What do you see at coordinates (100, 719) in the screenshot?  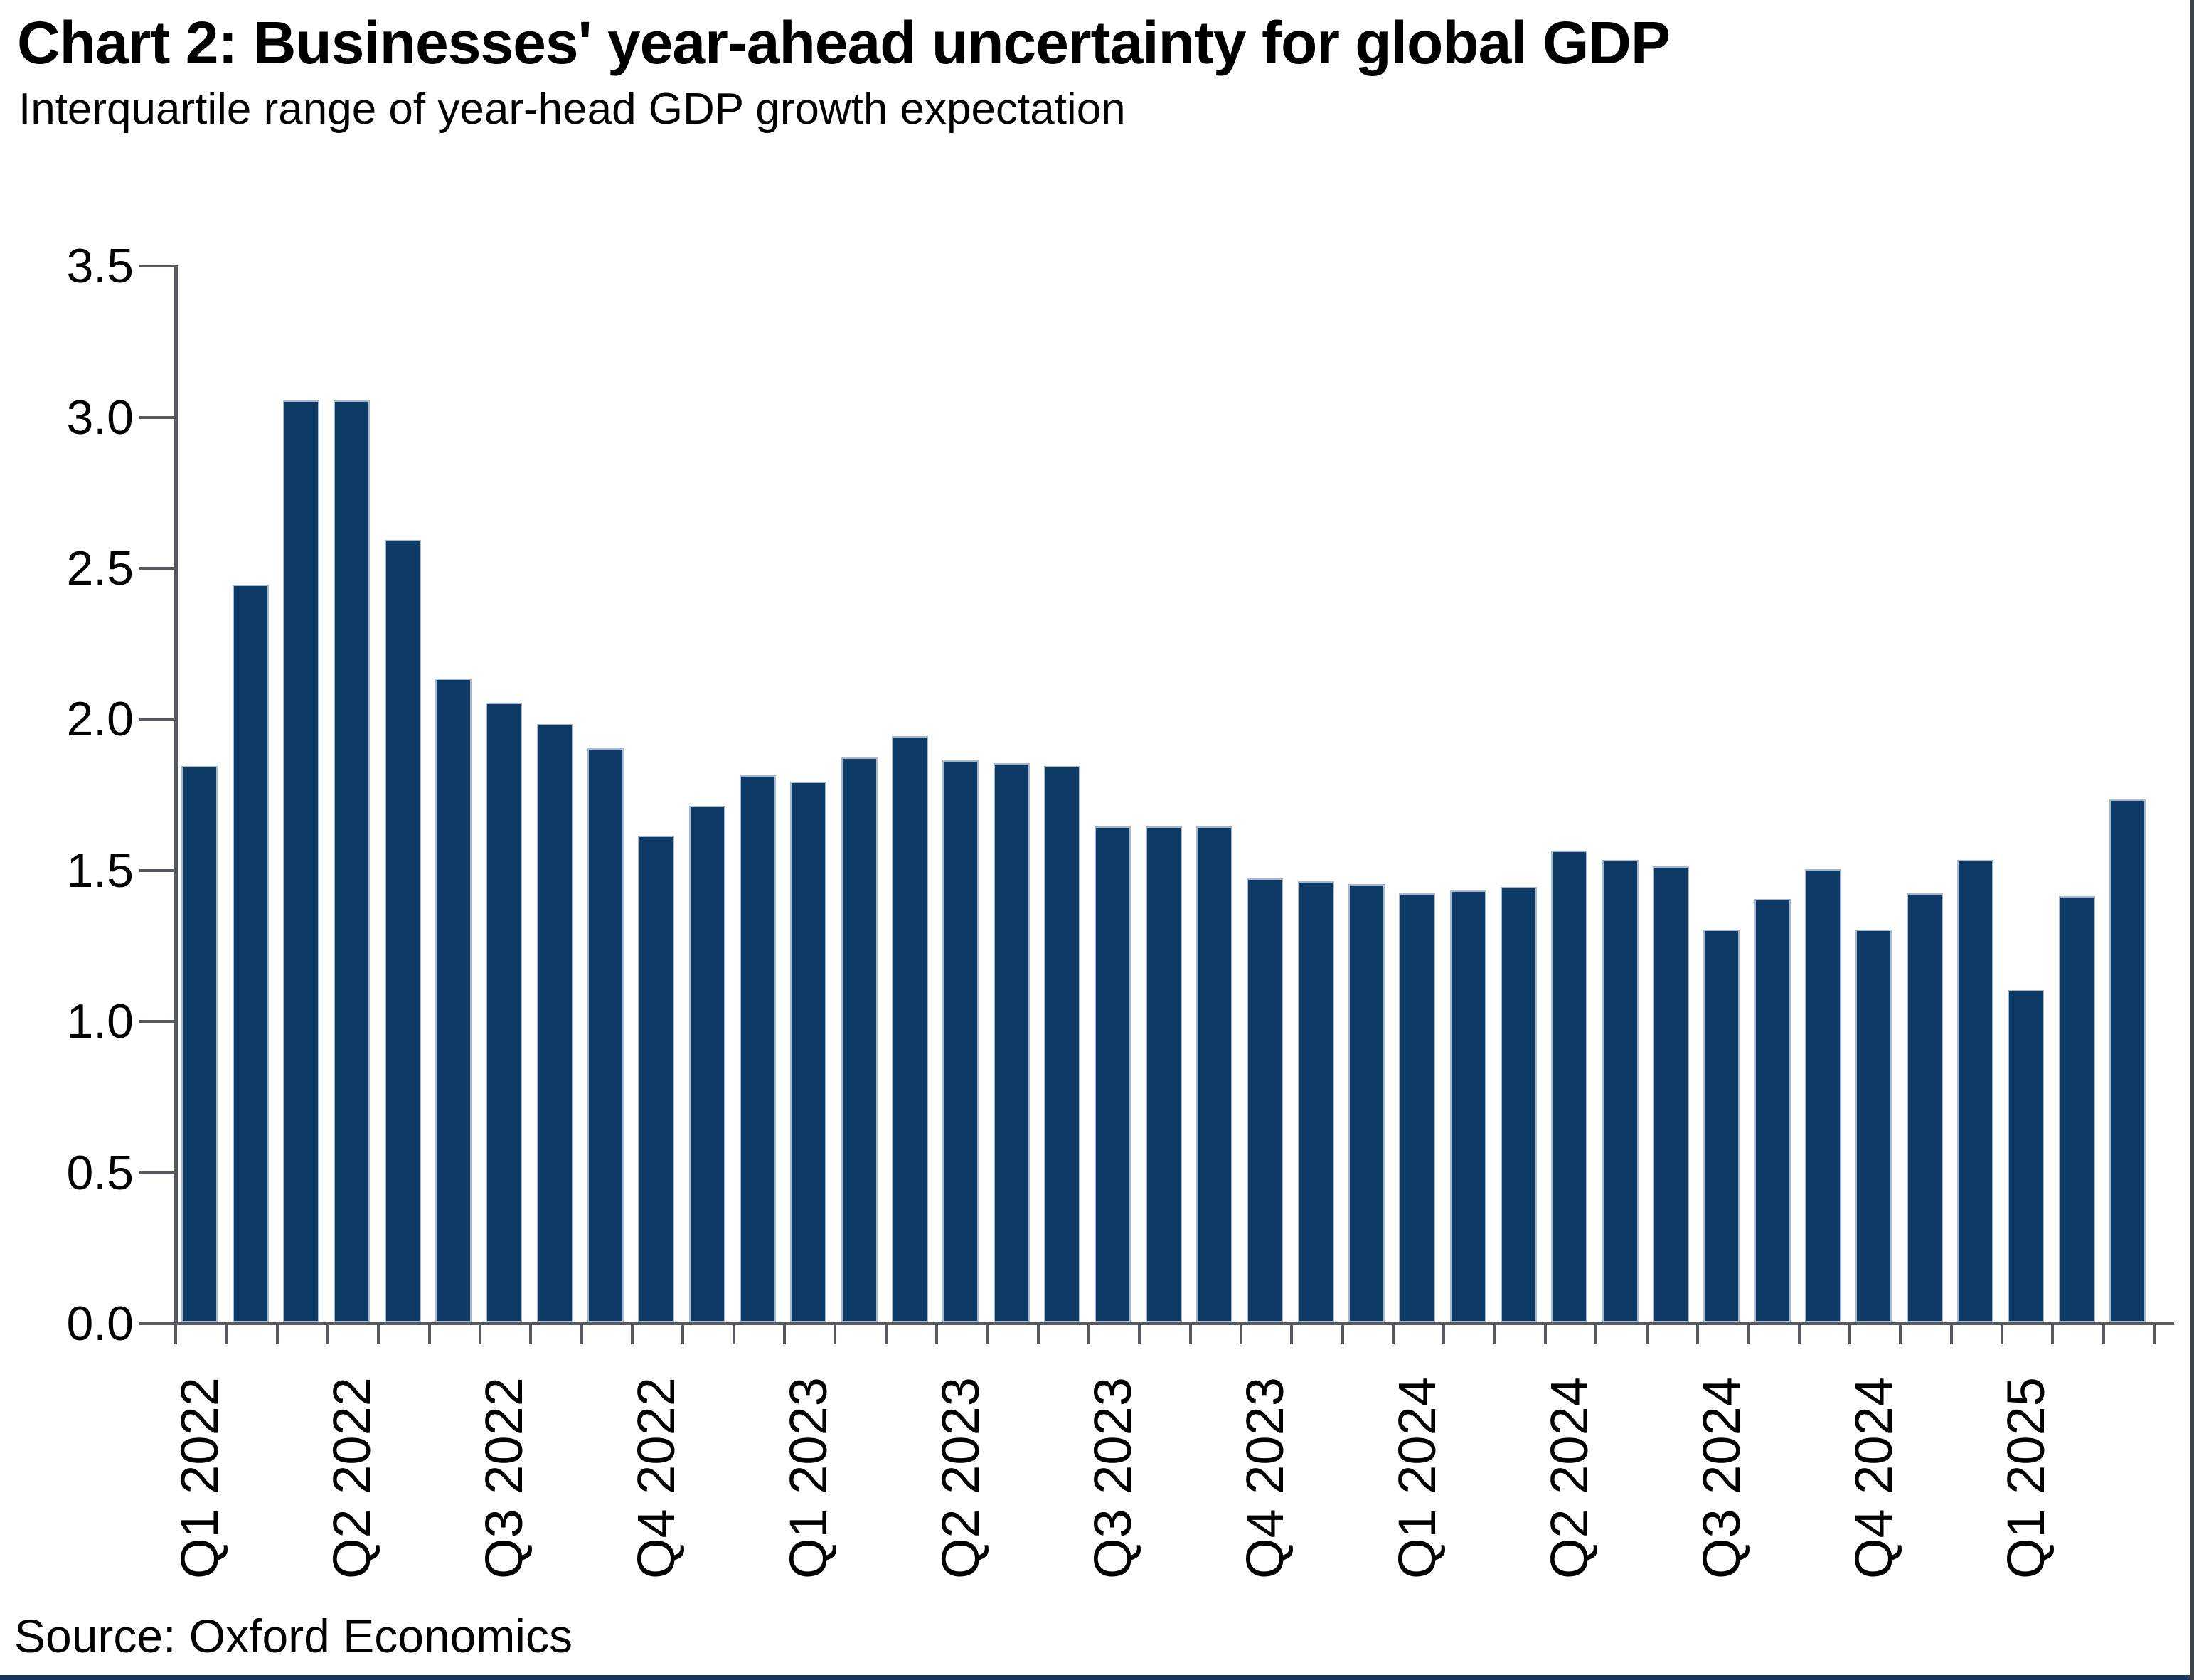 I see `y-tick-label: 2.0` at bounding box center [100, 719].